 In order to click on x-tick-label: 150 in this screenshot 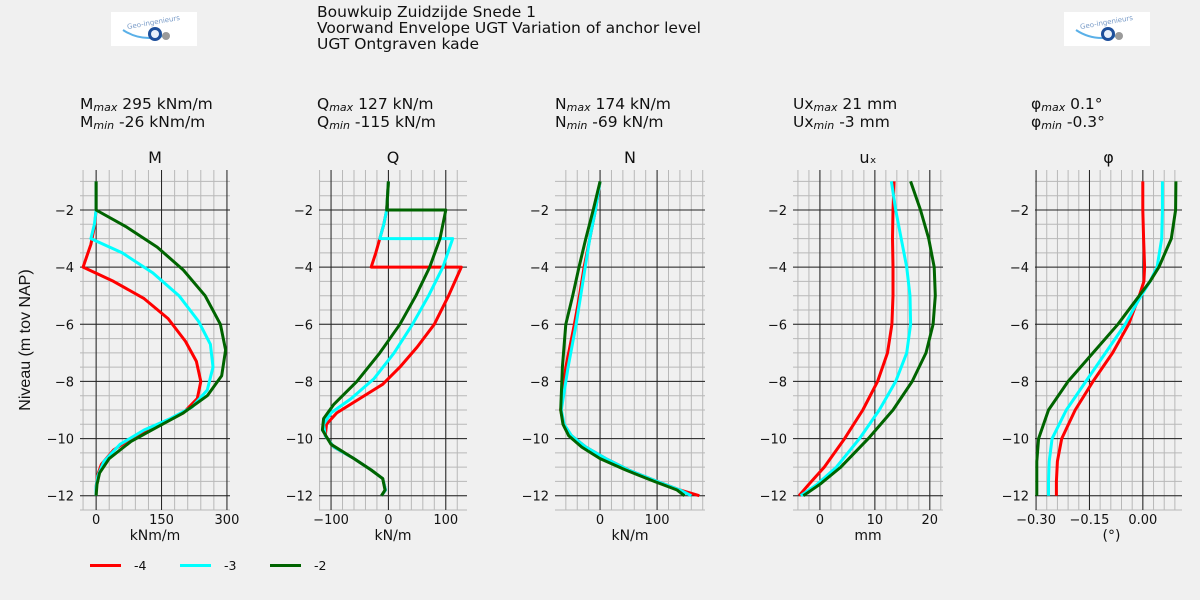, I will do `click(161, 520)`.